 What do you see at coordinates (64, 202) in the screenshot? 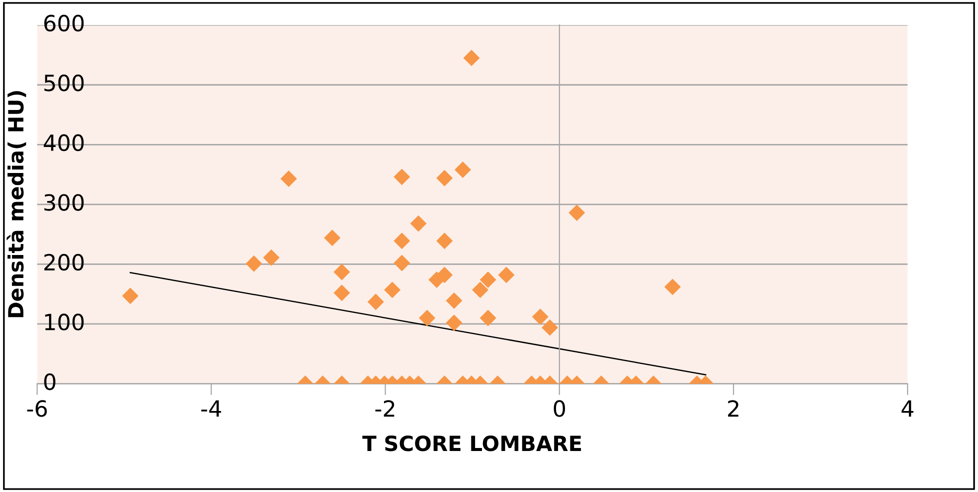
I see `y-tick-label: 300` at bounding box center [64, 202].